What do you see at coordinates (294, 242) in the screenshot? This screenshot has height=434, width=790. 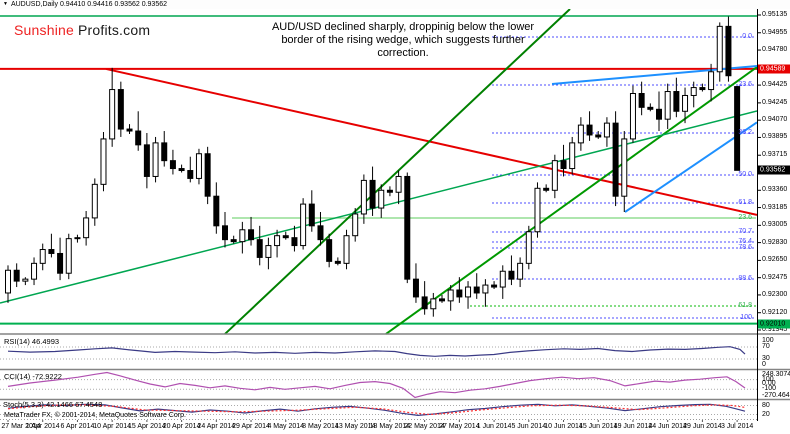 I see `candle-5-May` at bounding box center [294, 242].